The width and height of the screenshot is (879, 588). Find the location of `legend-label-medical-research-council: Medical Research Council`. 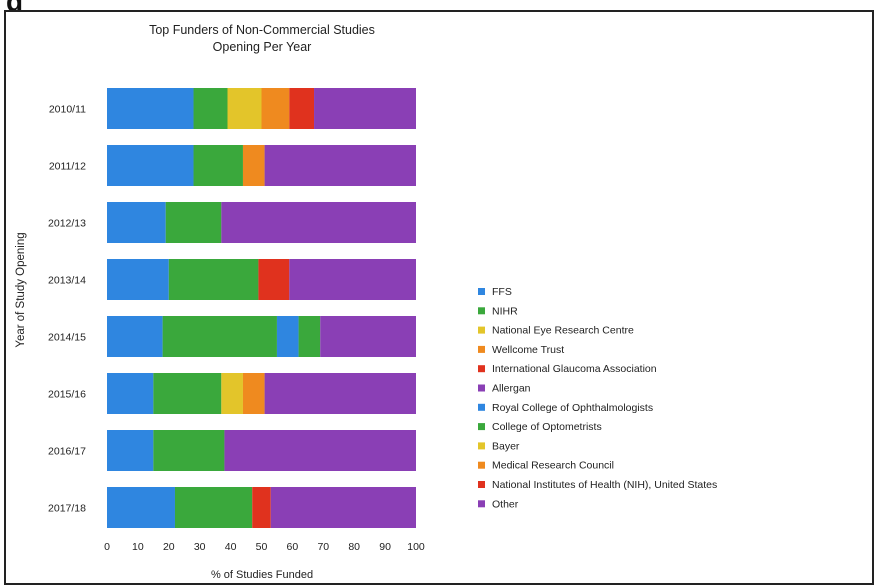

legend-label-medical-research-council: Medical Research Council is located at coordinates (553, 466).